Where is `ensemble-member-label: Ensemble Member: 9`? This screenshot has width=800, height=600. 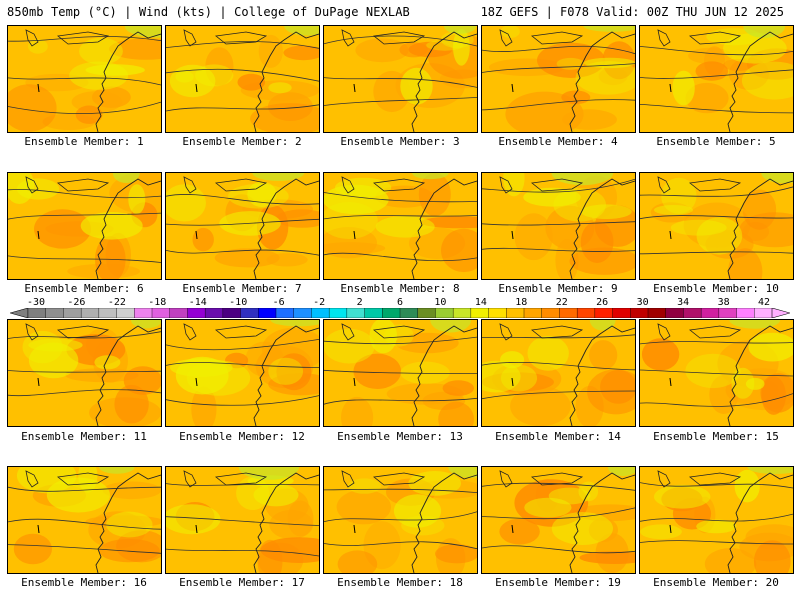
ensemble-member-label: Ensemble Member: 9 is located at coordinates (558, 288).